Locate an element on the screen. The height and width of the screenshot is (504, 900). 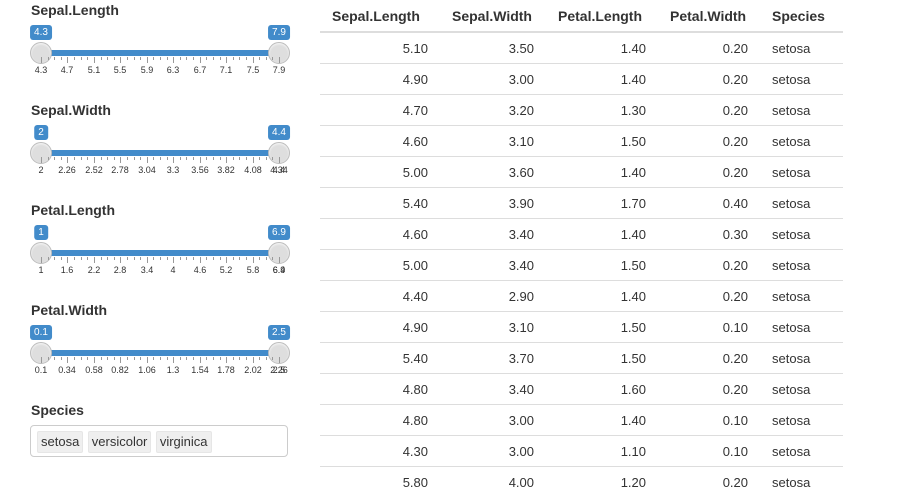
column-header: Sepal.Length is located at coordinates (380, 16).